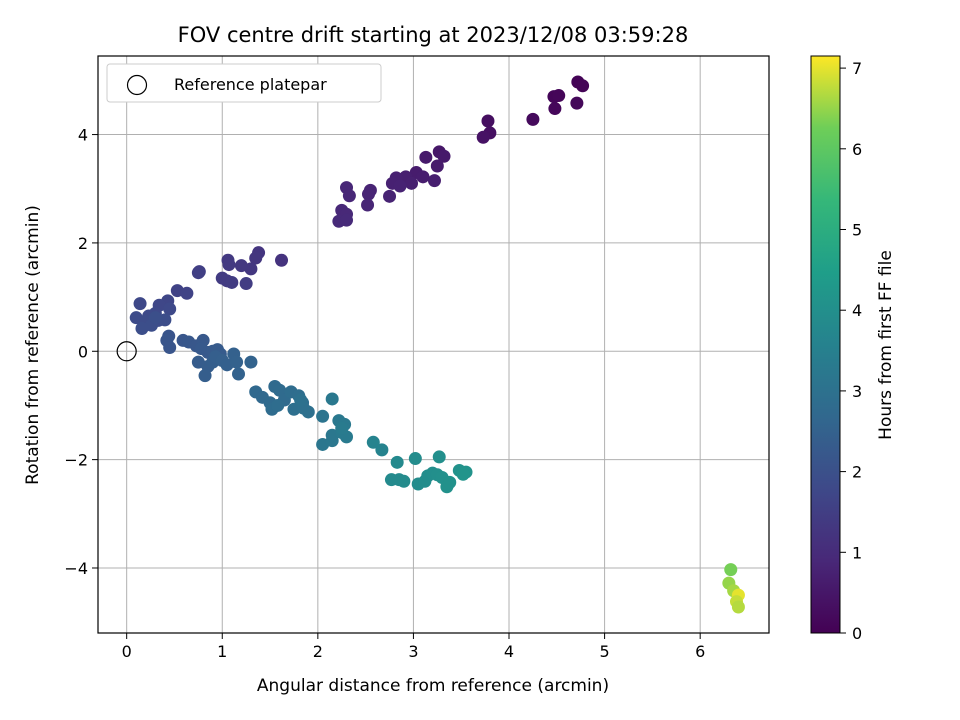  What do you see at coordinates (83, 135) in the screenshot?
I see `y-tick-label: 4` at bounding box center [83, 135].